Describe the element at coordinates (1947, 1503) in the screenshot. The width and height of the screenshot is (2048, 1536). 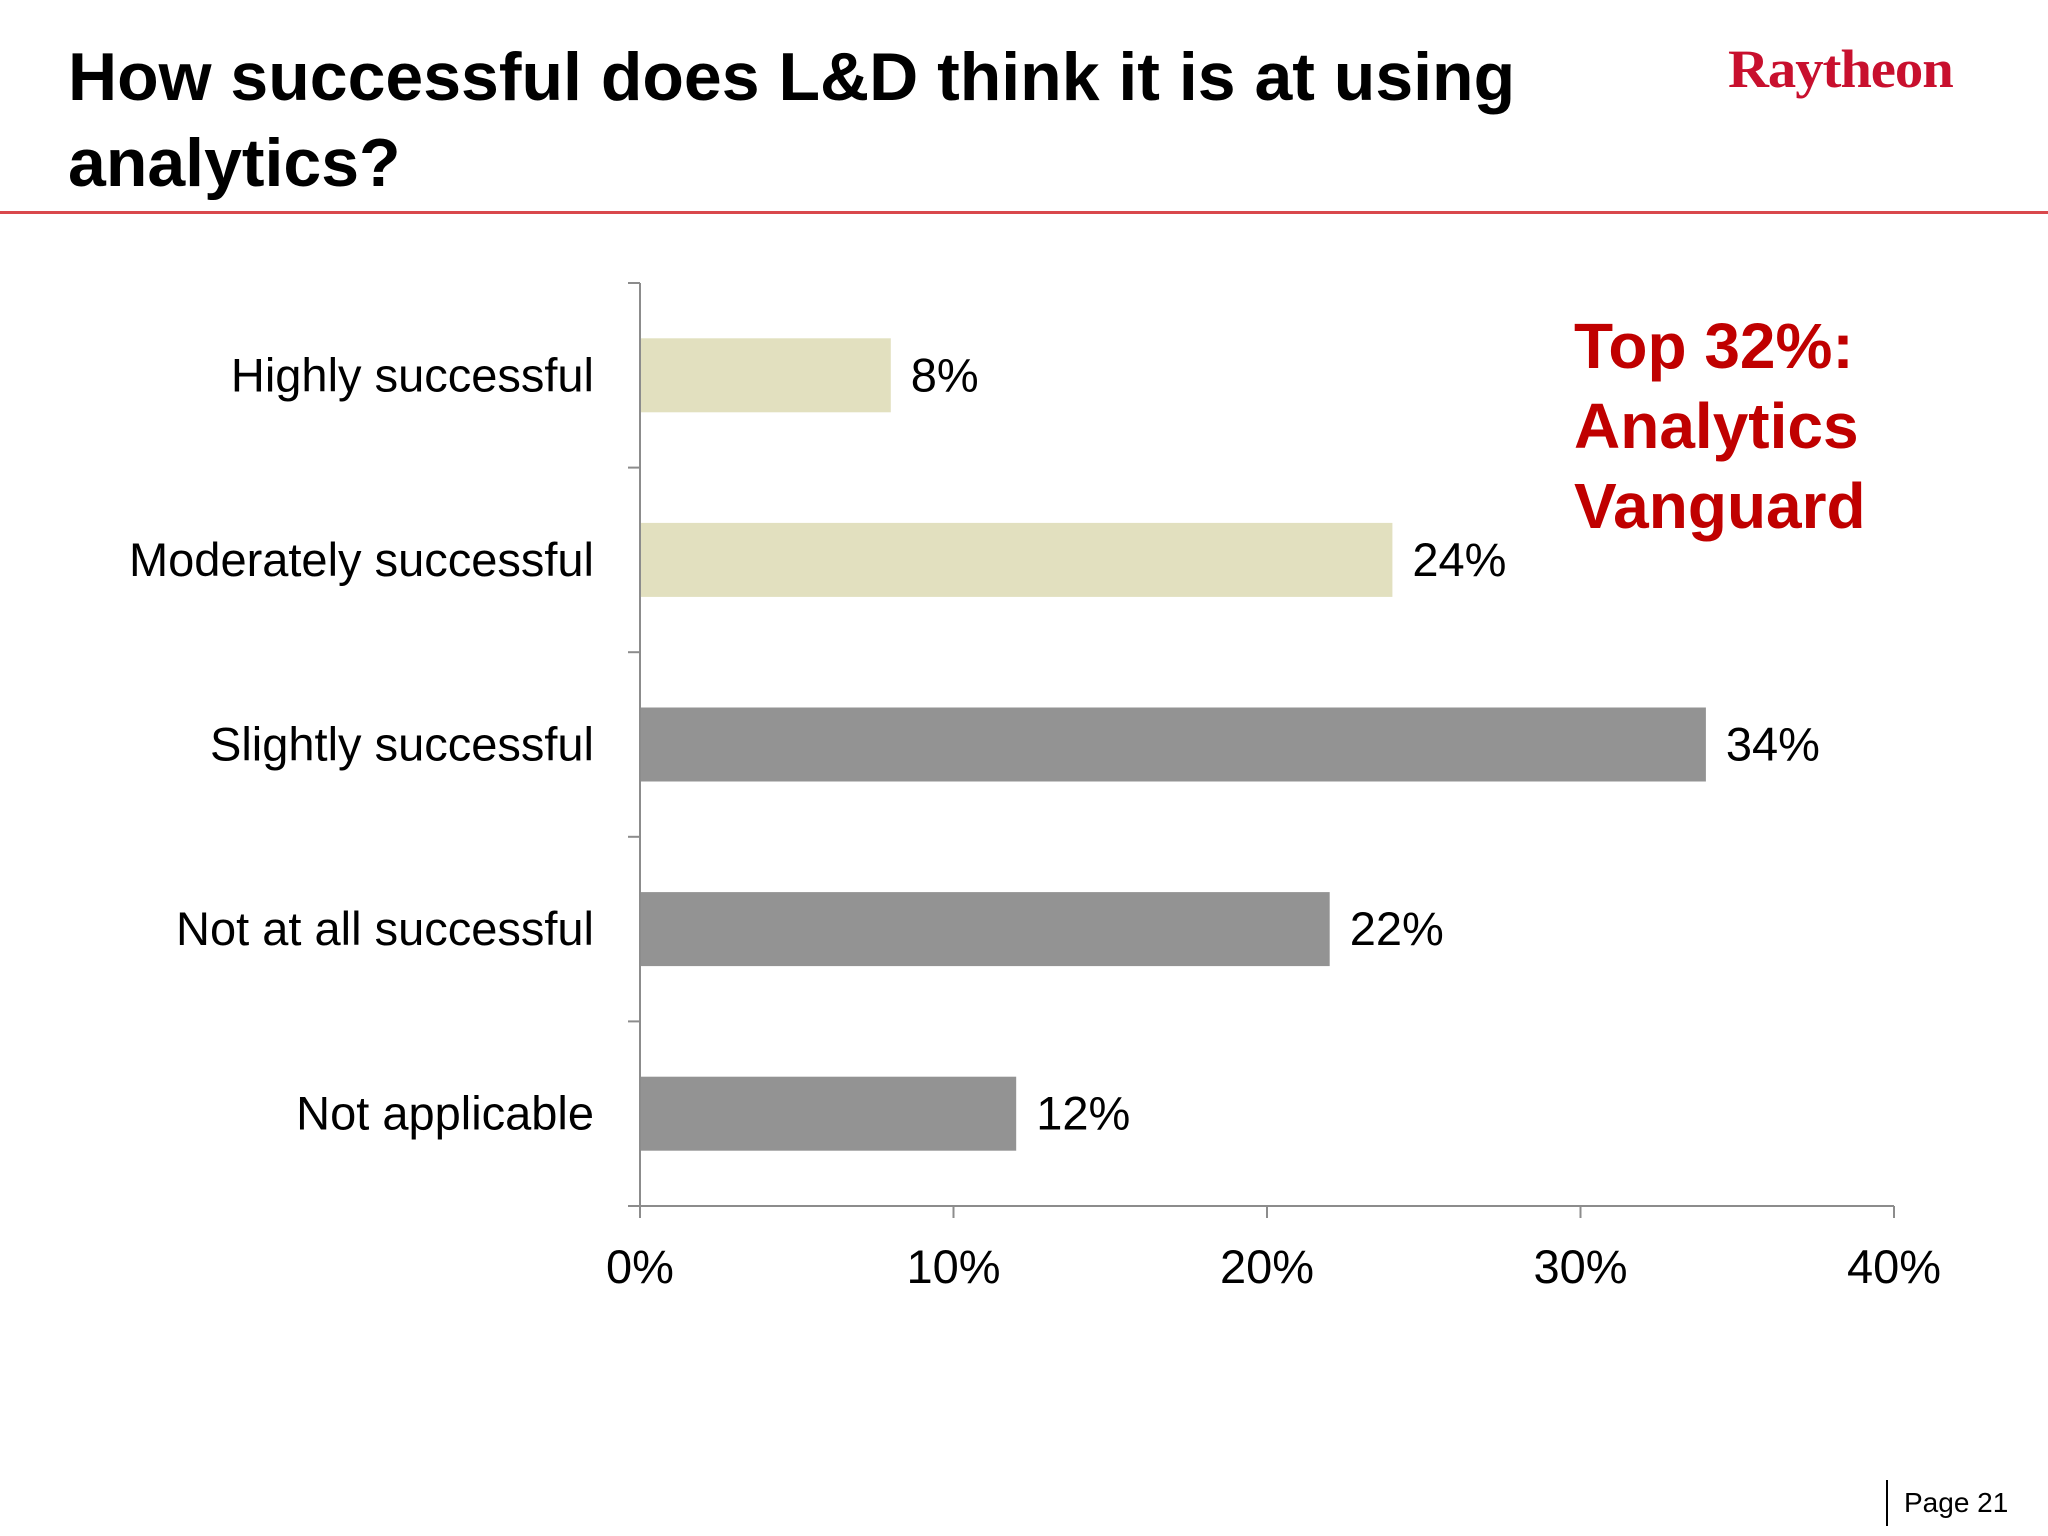
I see `page-number: Page 21` at that location.